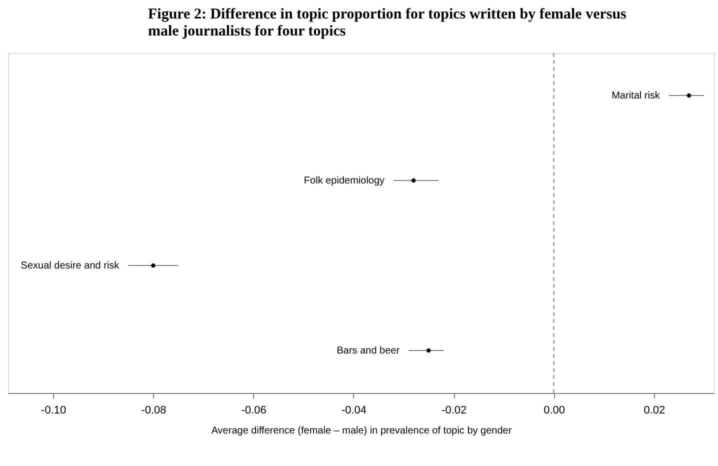 This screenshot has height=466, width=718. Describe the element at coordinates (554, 410) in the screenshot. I see `x-tick-label: 0.00` at that location.